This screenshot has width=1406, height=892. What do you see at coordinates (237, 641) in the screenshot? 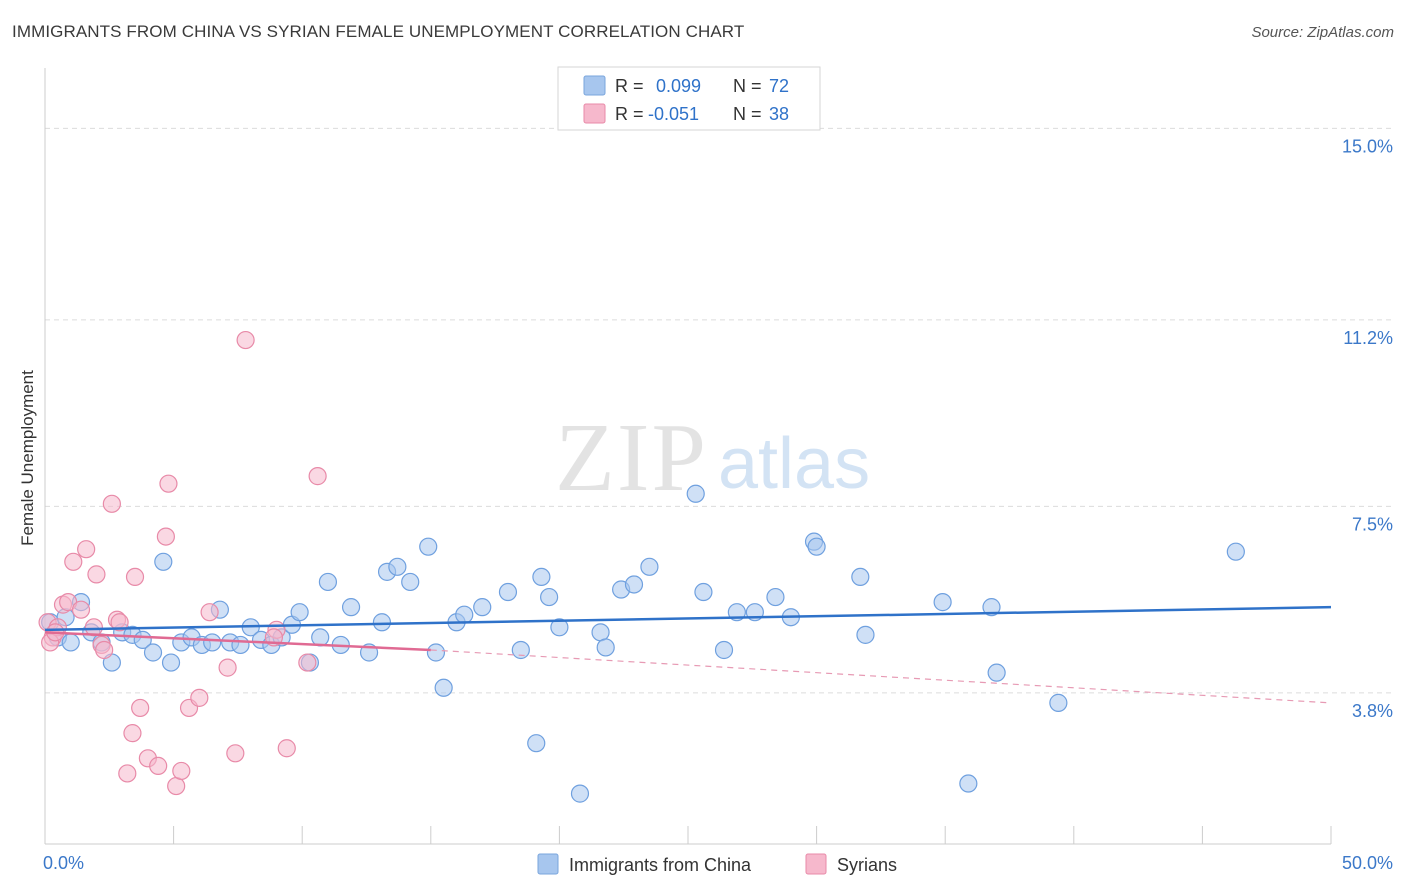
I see `trend-line-syrians` at bounding box center [237, 641].